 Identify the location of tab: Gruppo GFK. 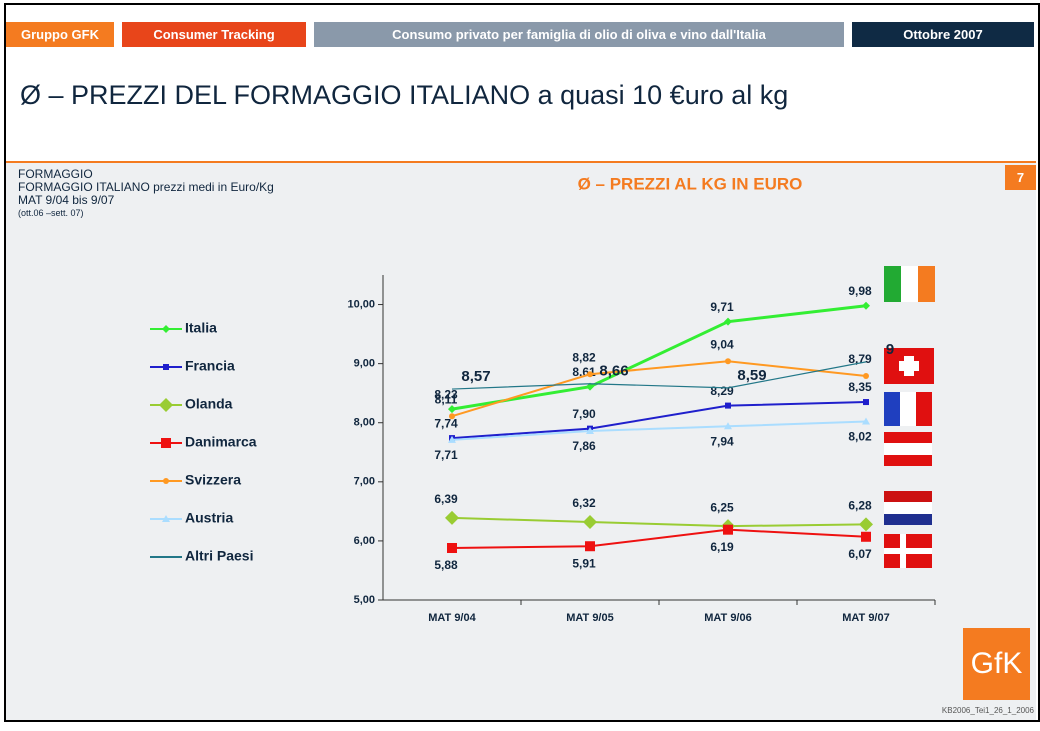
(60, 34).